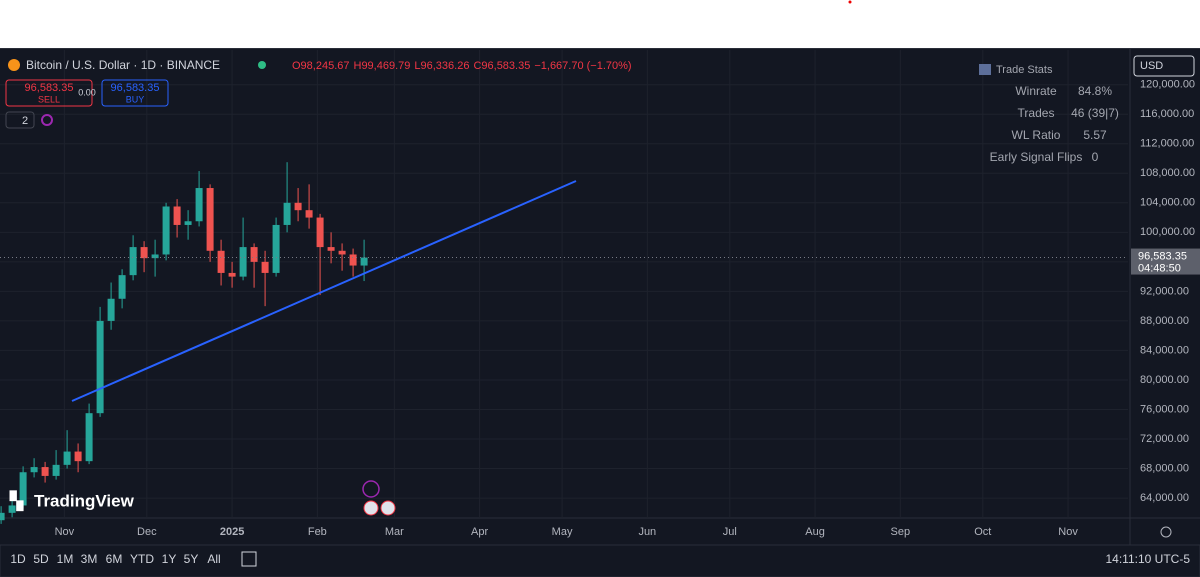 The width and height of the screenshot is (1200, 577). What do you see at coordinates (87, 92) in the screenshot?
I see `spread: 0.00` at bounding box center [87, 92].